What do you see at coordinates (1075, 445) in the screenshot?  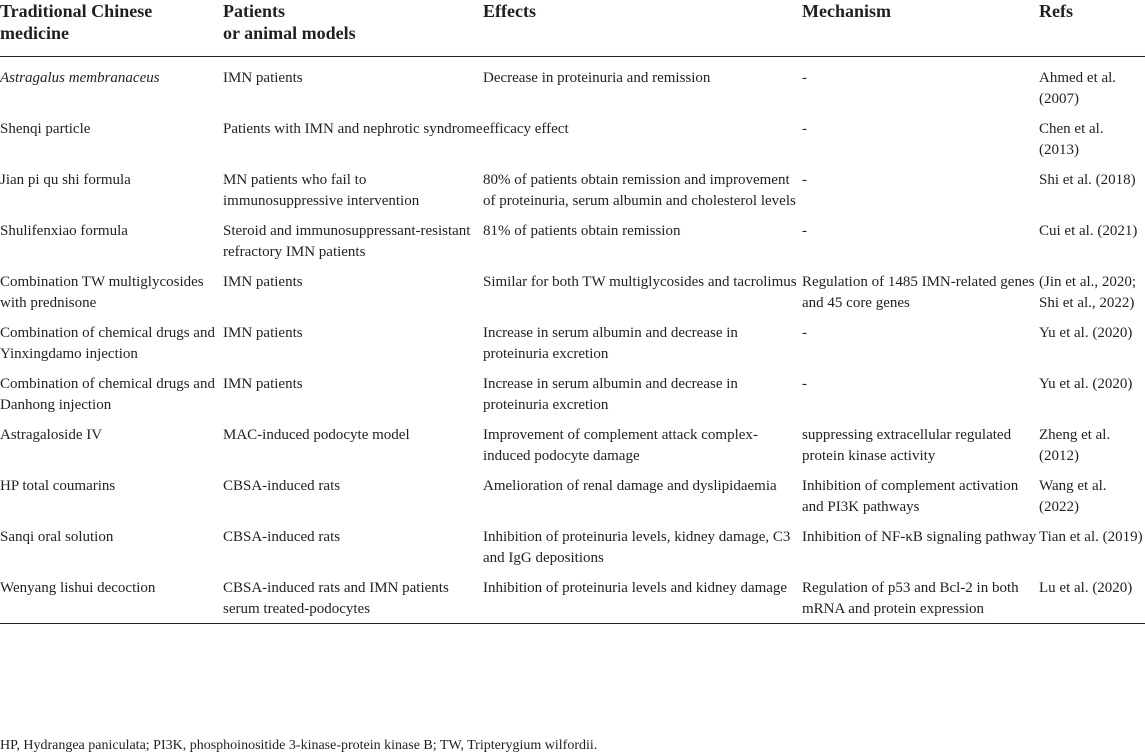 I see `cell-refs: Zheng et al. (2012)` at bounding box center [1075, 445].